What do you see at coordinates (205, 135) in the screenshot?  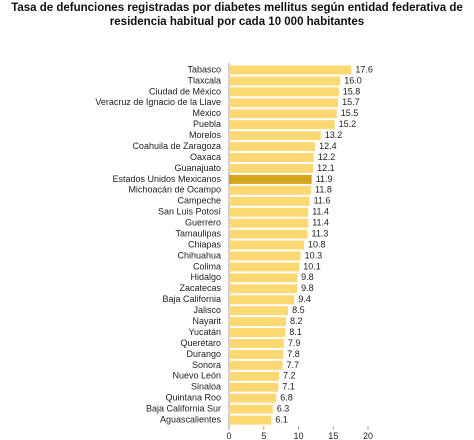 I see `y-tick-label: Morelos` at bounding box center [205, 135].